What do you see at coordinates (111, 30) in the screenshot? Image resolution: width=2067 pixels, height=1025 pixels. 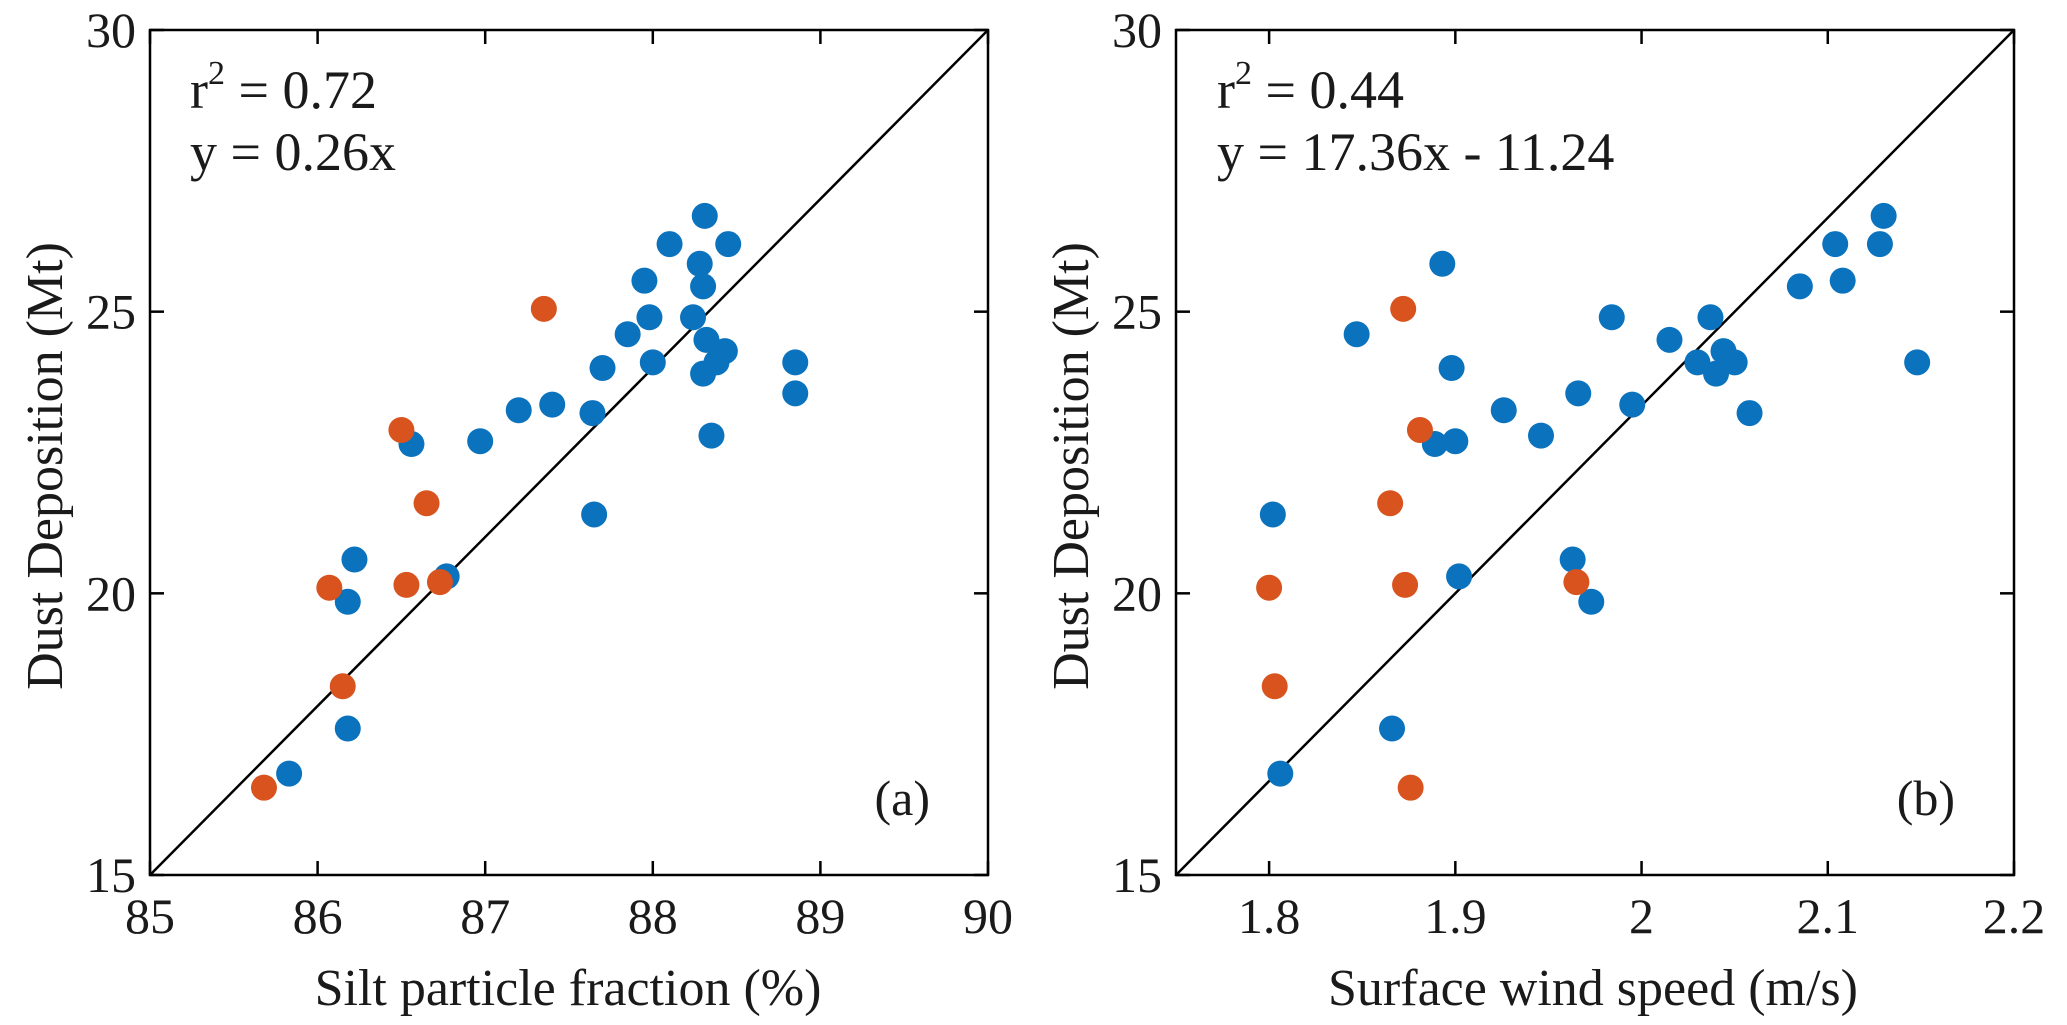 I see `y-tick-label-a: 30` at bounding box center [111, 30].